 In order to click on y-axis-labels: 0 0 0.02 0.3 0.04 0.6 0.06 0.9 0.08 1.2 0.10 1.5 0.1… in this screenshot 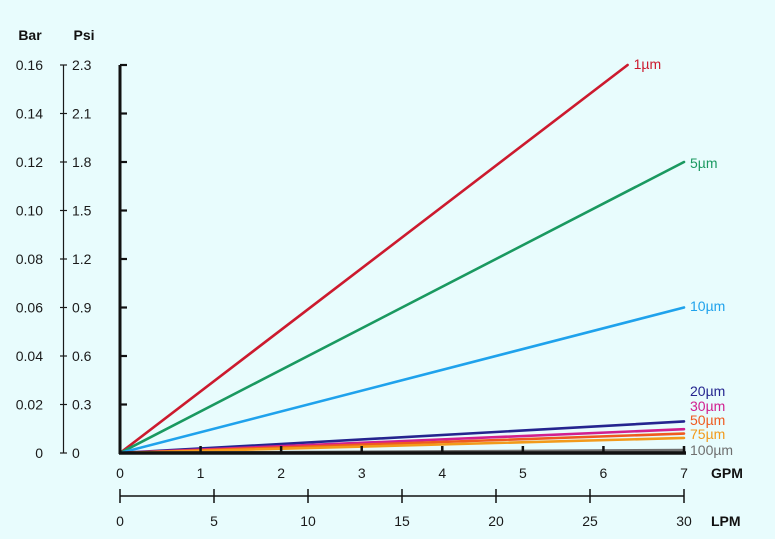, I will do `click(54, 259)`.